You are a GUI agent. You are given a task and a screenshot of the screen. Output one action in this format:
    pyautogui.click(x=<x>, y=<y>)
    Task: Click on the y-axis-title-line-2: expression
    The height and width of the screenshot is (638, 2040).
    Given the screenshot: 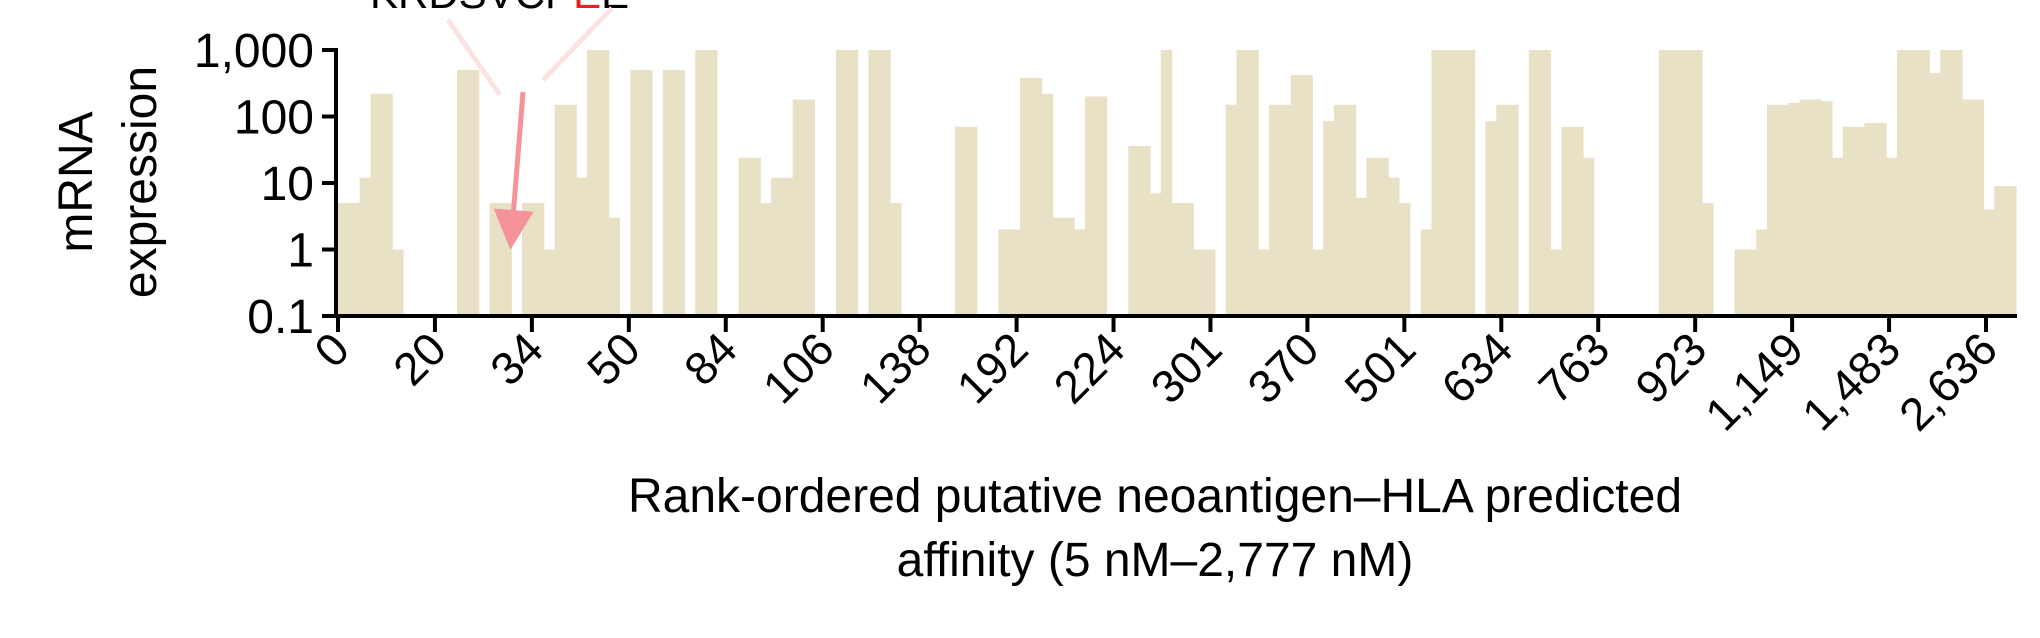 What is the action you would take?
    pyautogui.click(x=140, y=182)
    